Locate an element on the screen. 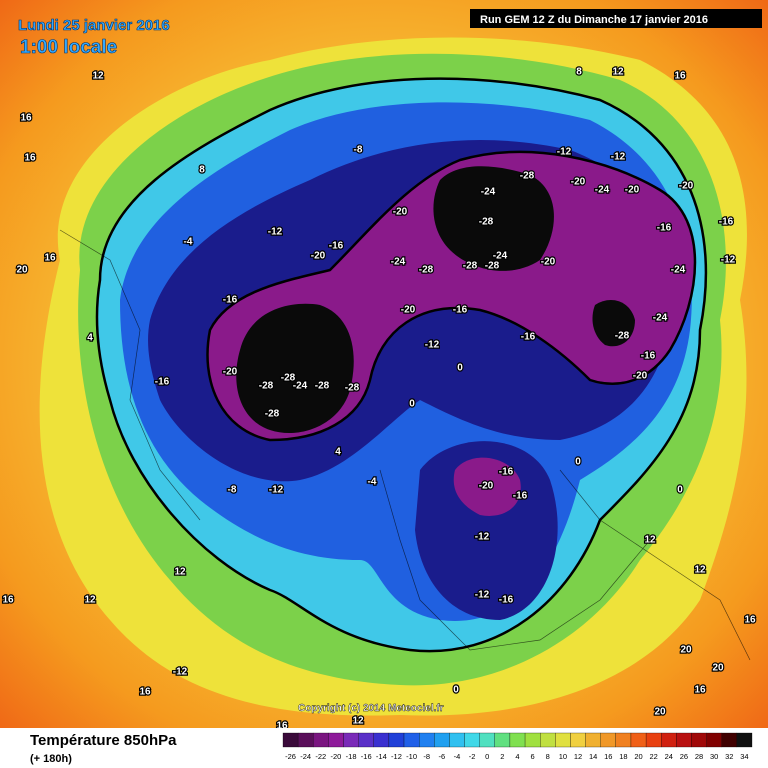  run-box is located at coordinates (616, 18).